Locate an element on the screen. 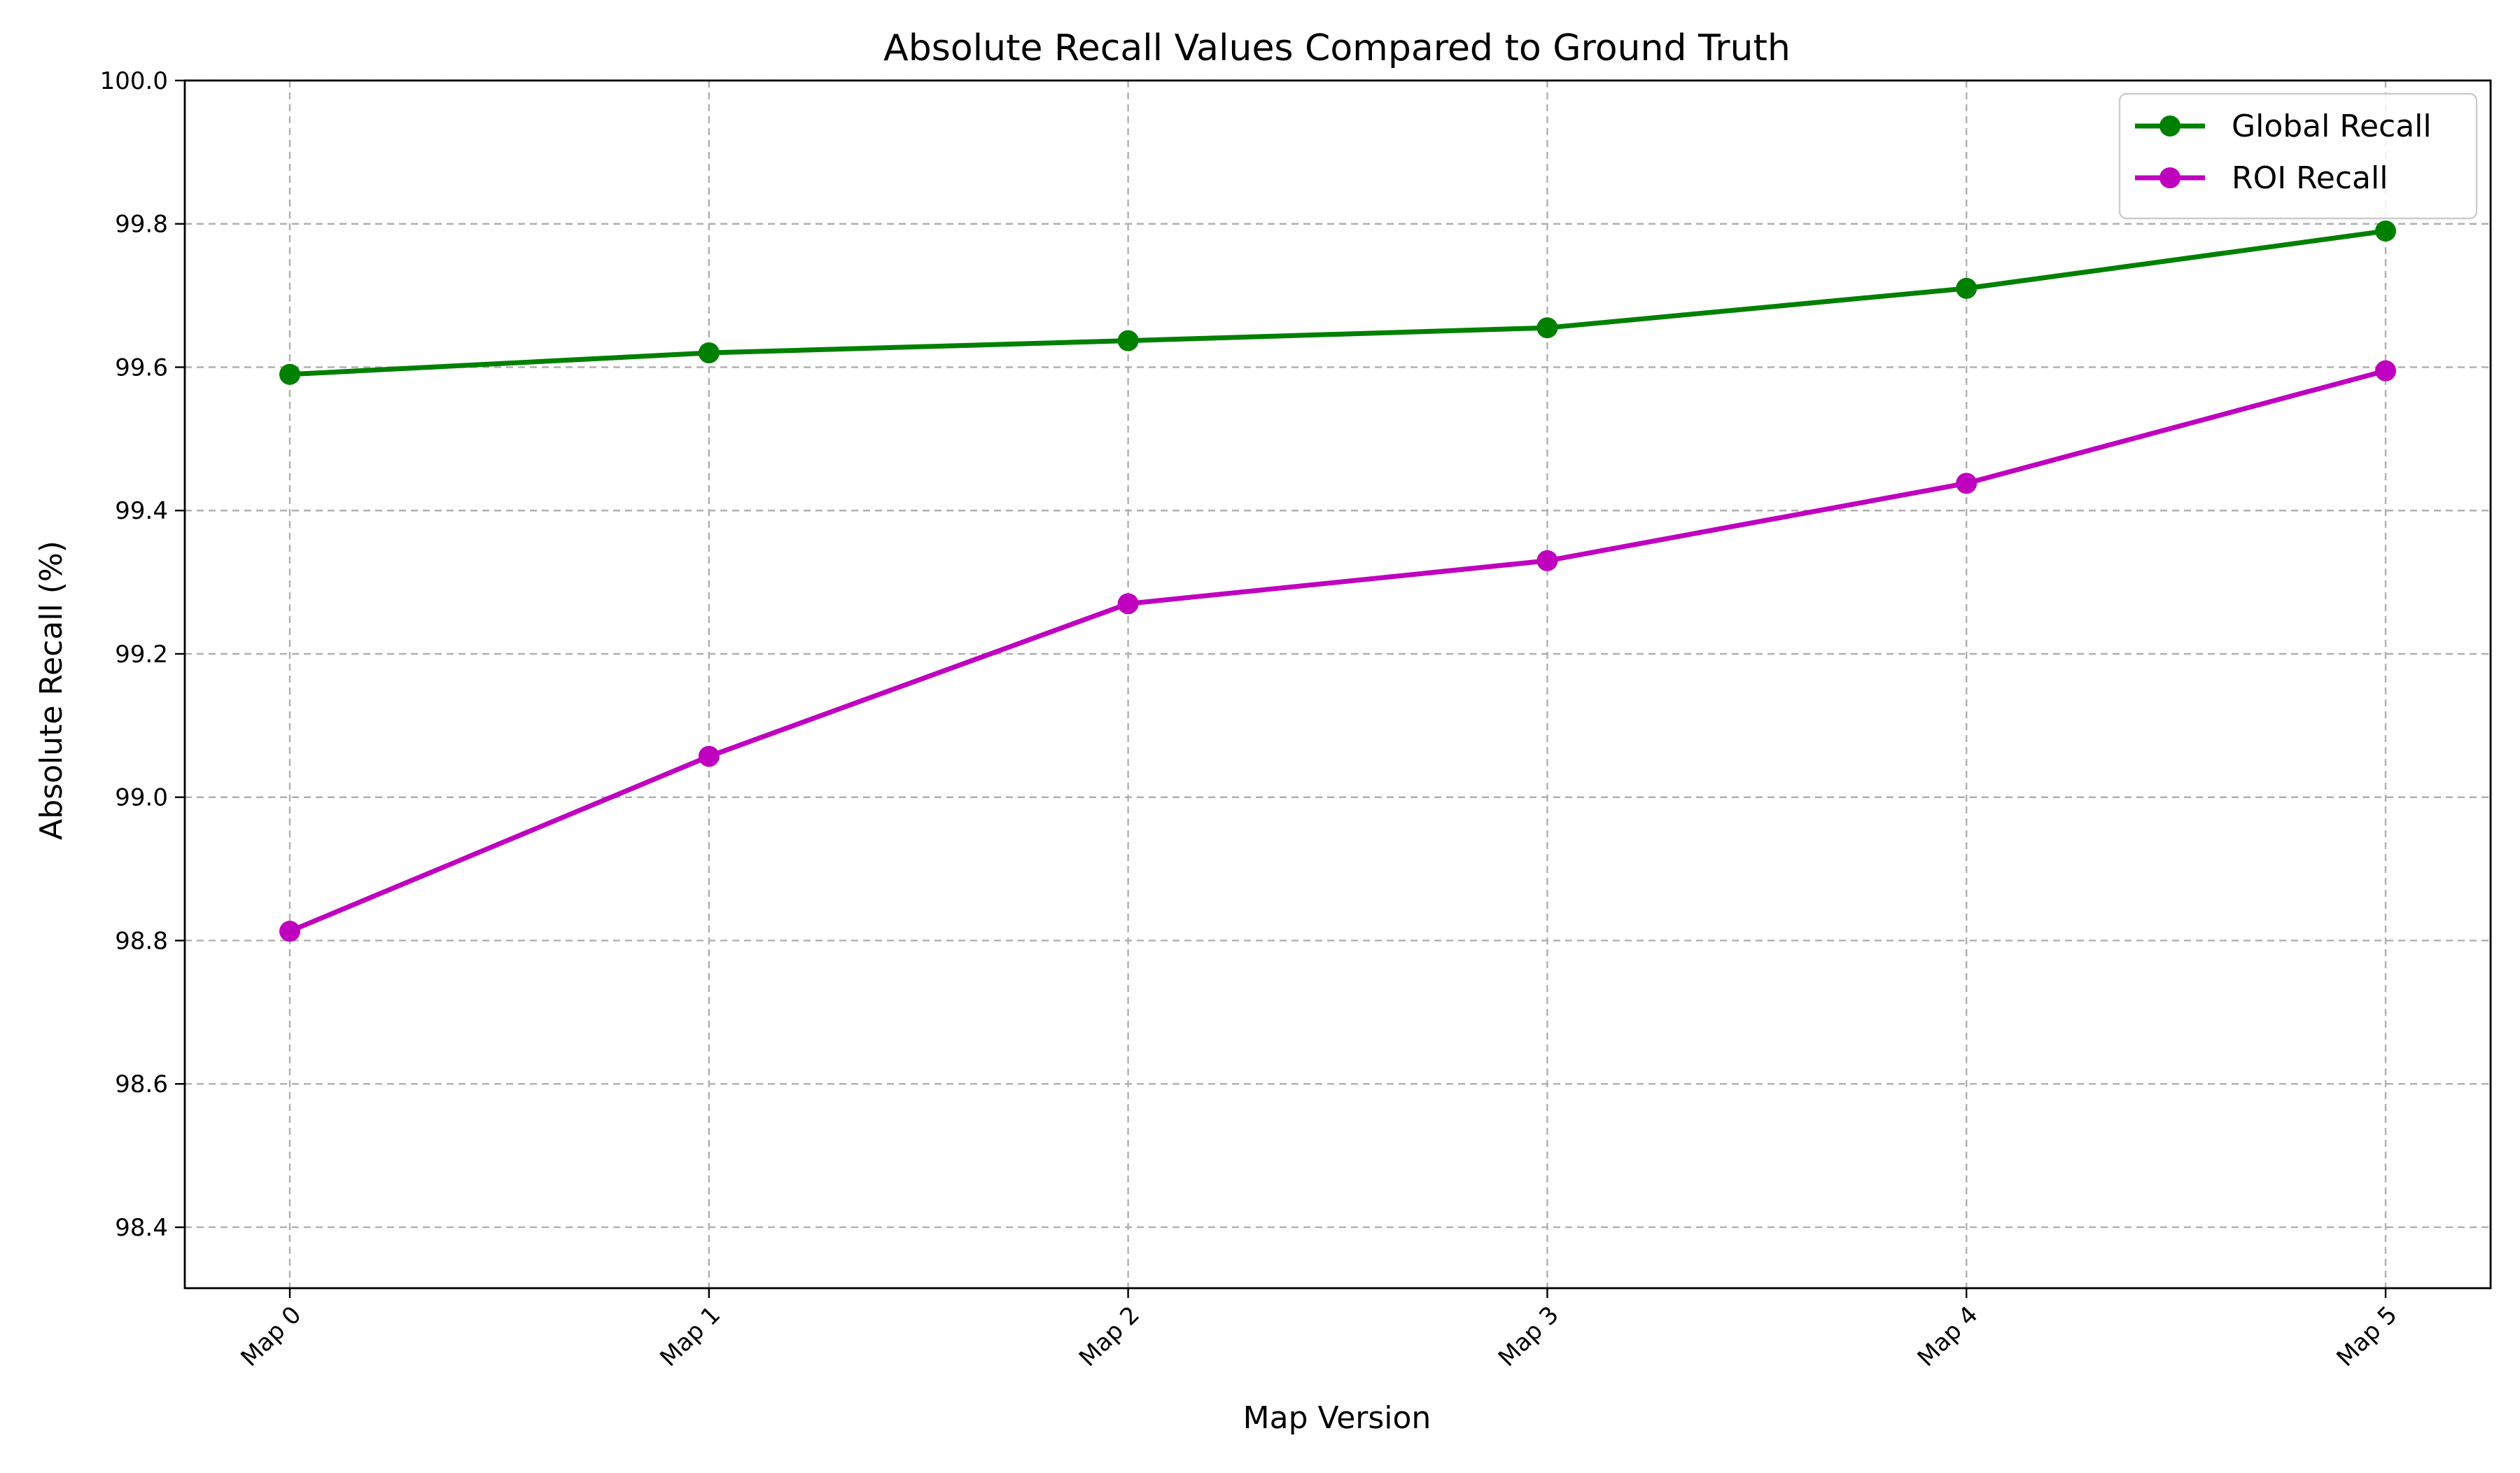 This screenshot has width=2520, height=1473. y-tick-label: 98.6 is located at coordinates (141, 1084).